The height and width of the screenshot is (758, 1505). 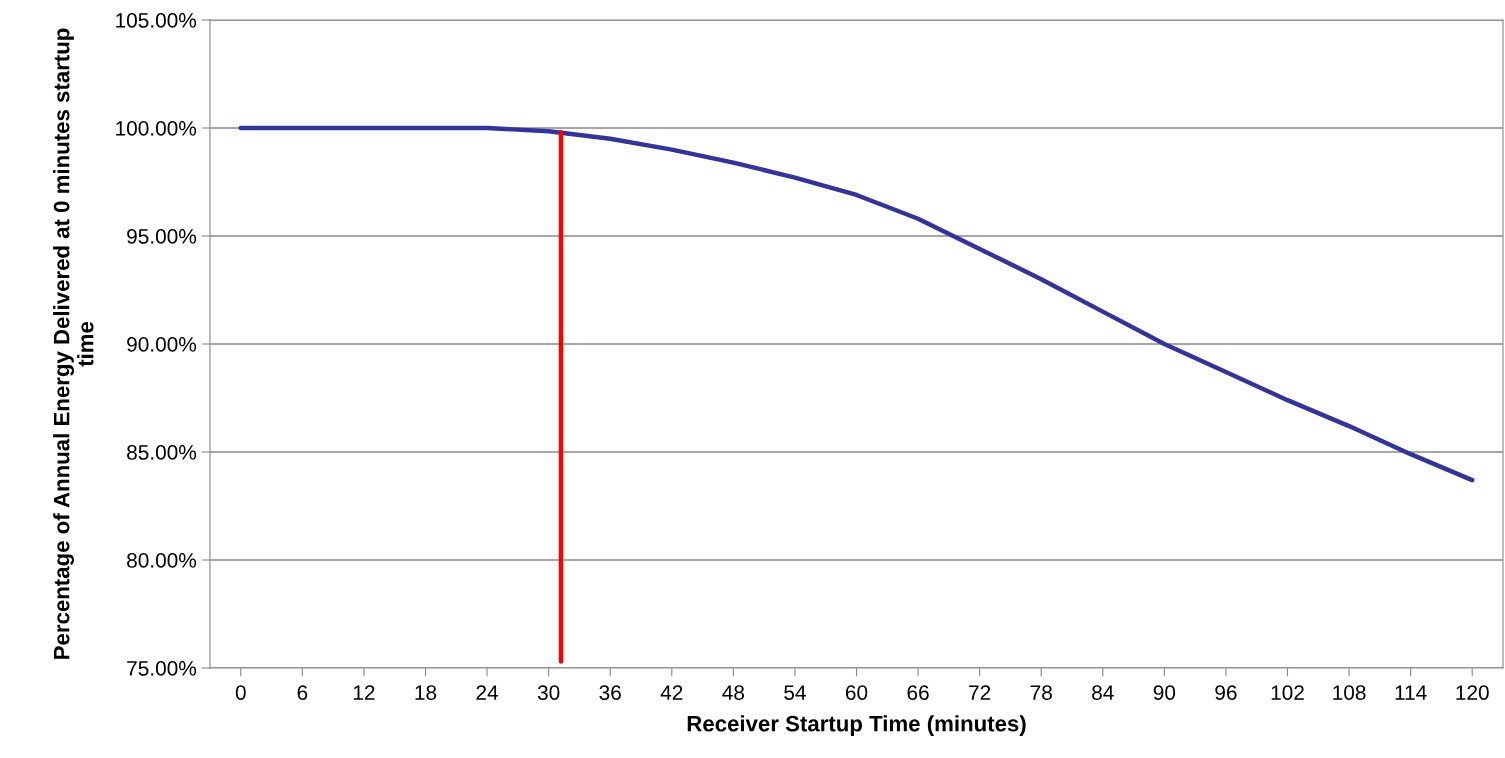 I want to click on x-tick-label: 48, so click(x=733, y=692).